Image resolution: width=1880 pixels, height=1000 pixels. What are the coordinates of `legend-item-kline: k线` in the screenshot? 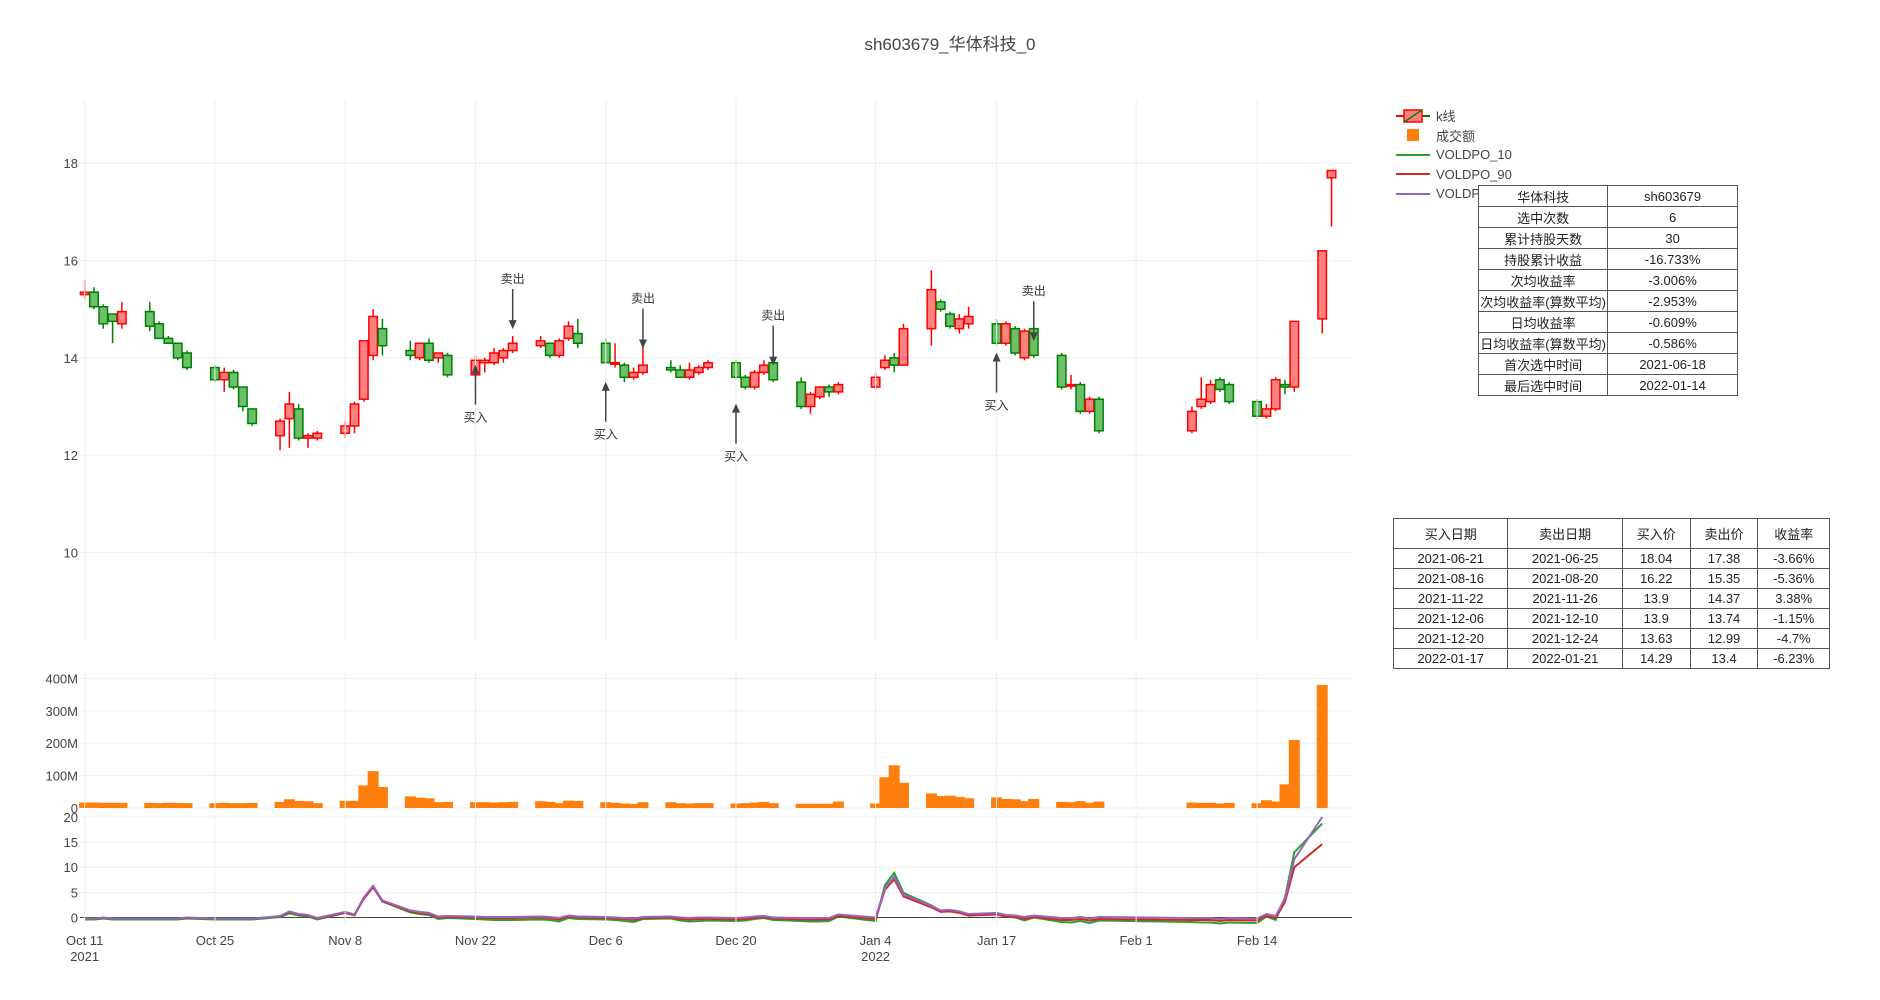 It's located at (1457, 116).